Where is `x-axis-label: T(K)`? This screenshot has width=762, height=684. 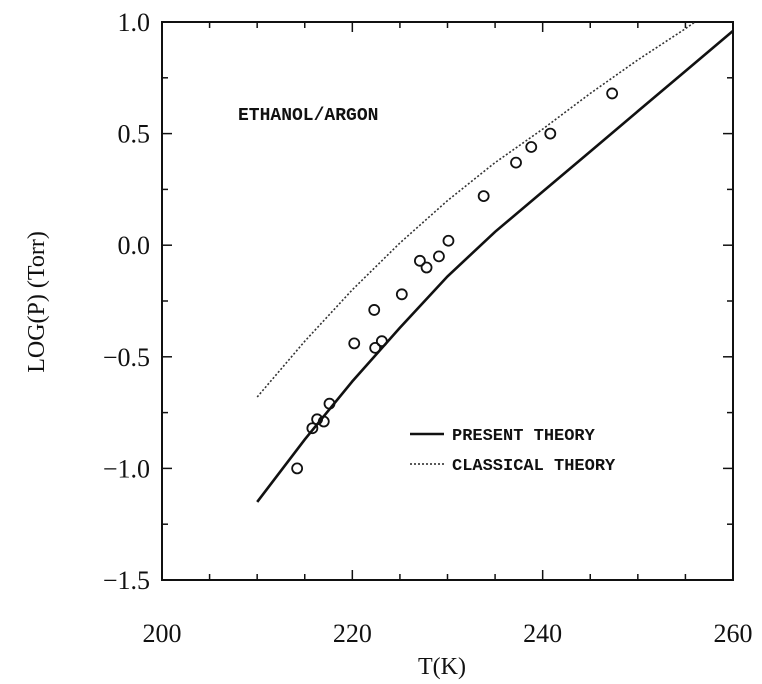 x-axis-label: T(K) is located at coordinates (442, 667).